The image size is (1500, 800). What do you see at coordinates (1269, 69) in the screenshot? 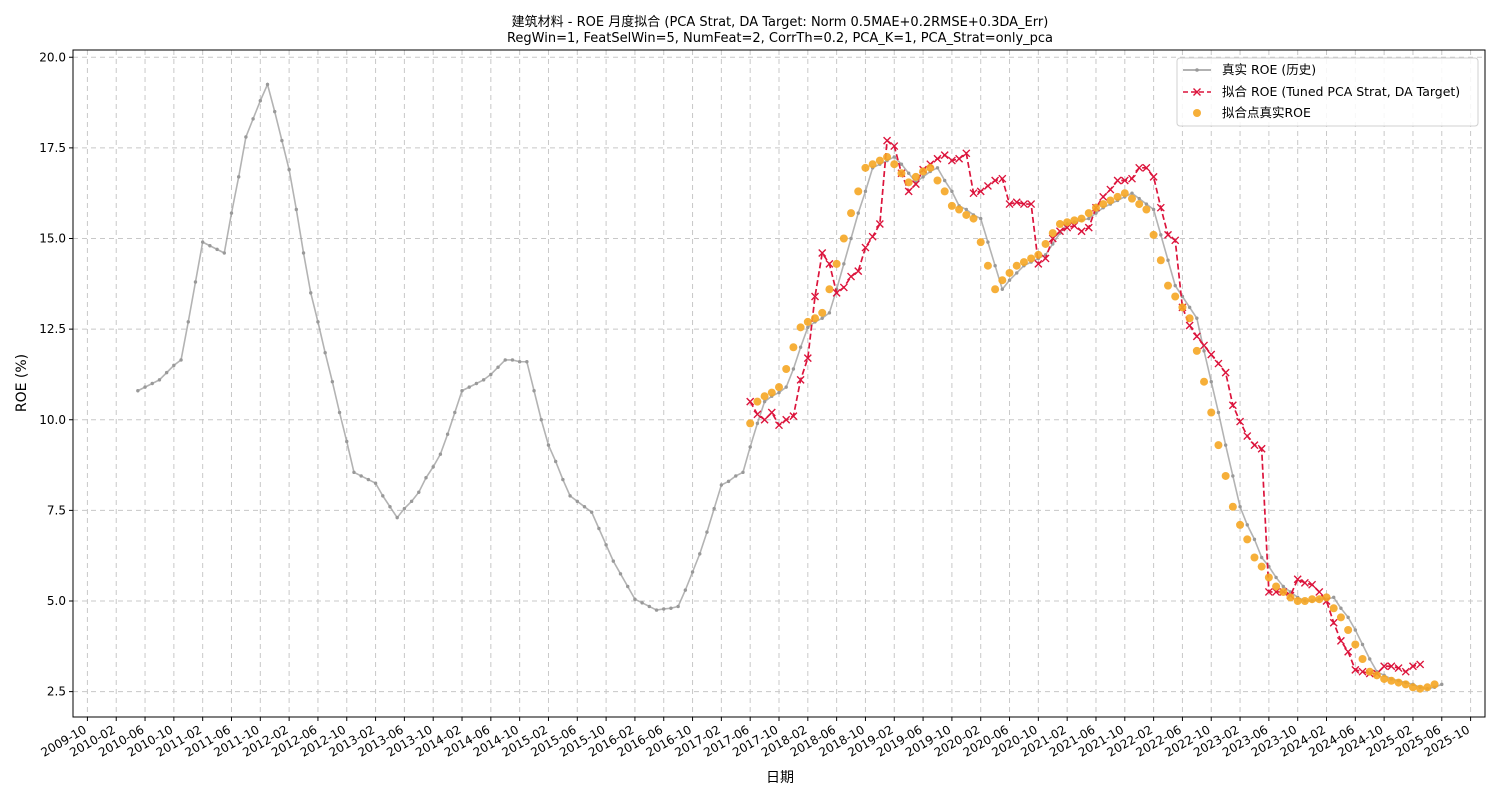
I see `legend-label-real-roe: 真实 ROE (历史)` at bounding box center [1269, 69].